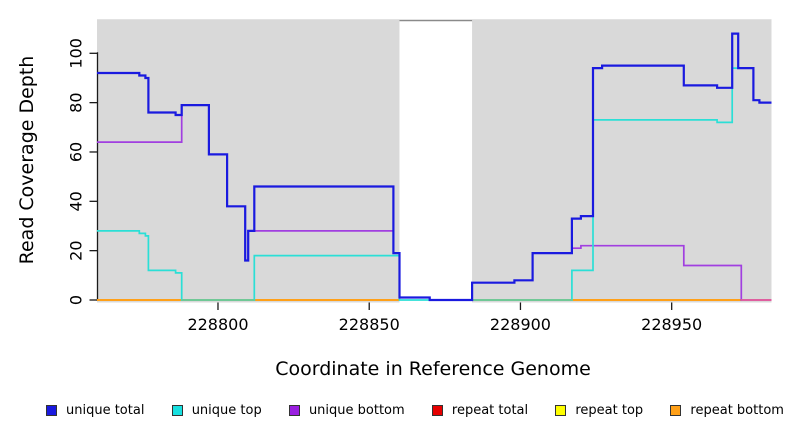 The height and width of the screenshot is (432, 792). I want to click on repeat-bottom-swatch-icon, so click(676, 410).